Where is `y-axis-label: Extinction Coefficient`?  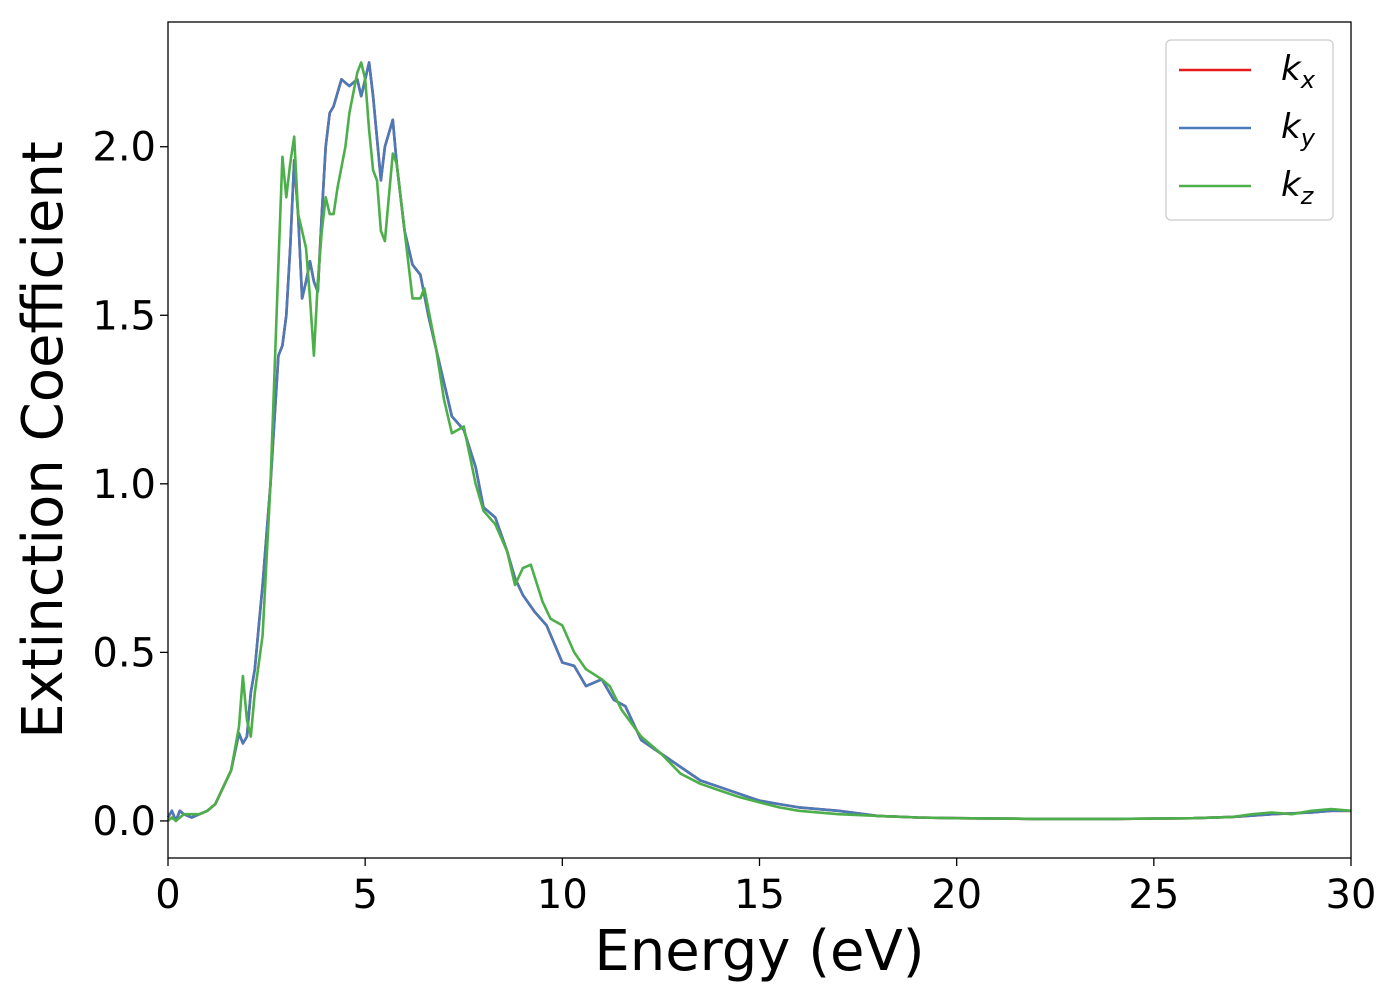 y-axis-label: Extinction Coefficient is located at coordinates (43, 440).